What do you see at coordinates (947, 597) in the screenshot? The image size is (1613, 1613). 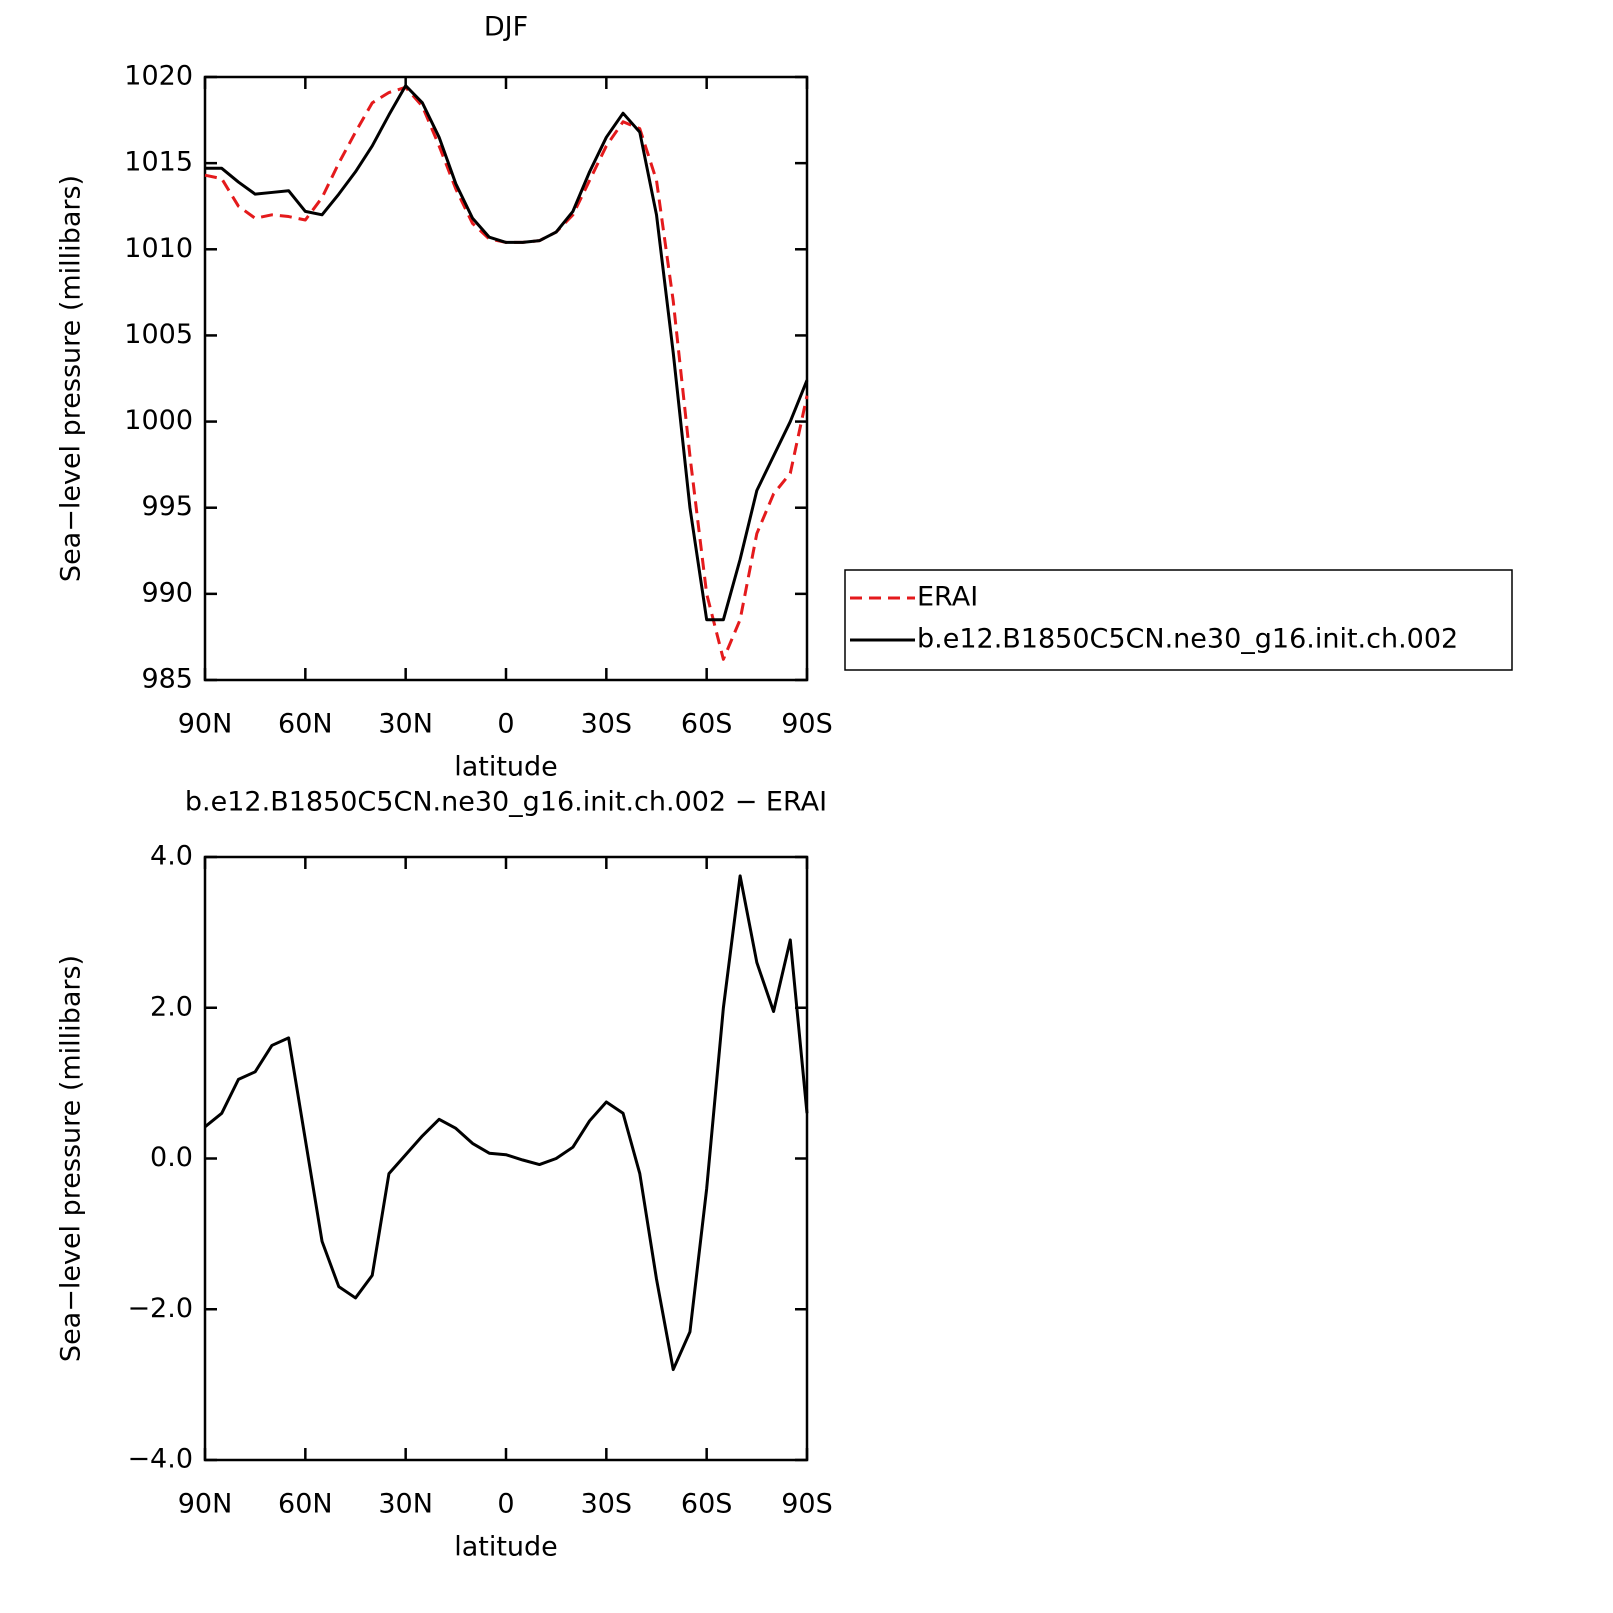 I see `legend-label: ERAI` at bounding box center [947, 597].